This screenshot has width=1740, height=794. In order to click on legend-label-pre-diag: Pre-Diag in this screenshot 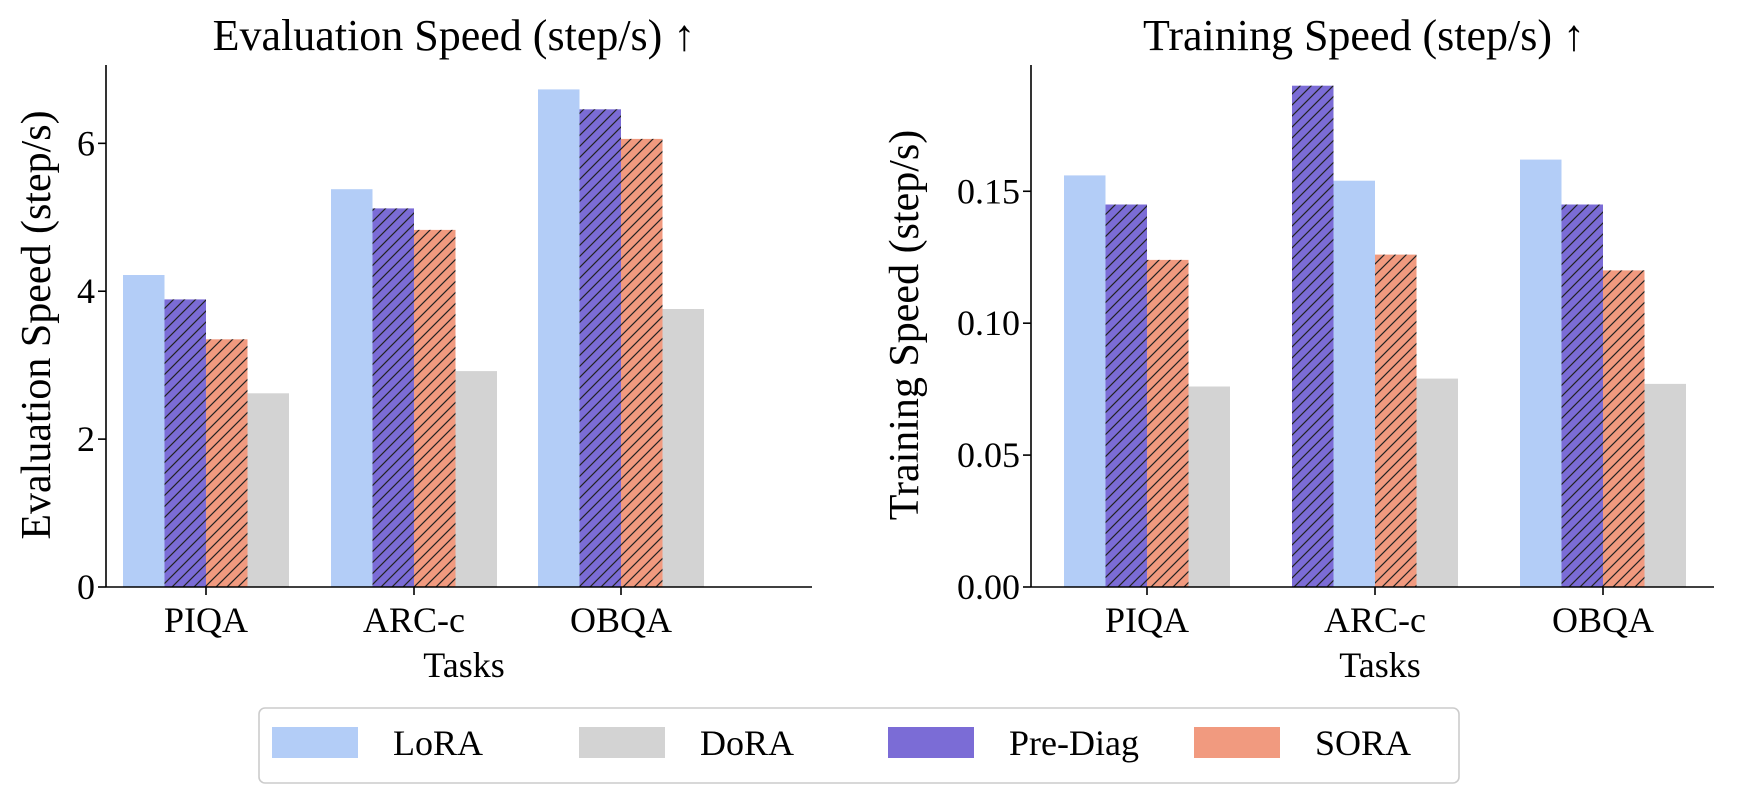, I will do `click(1074, 743)`.